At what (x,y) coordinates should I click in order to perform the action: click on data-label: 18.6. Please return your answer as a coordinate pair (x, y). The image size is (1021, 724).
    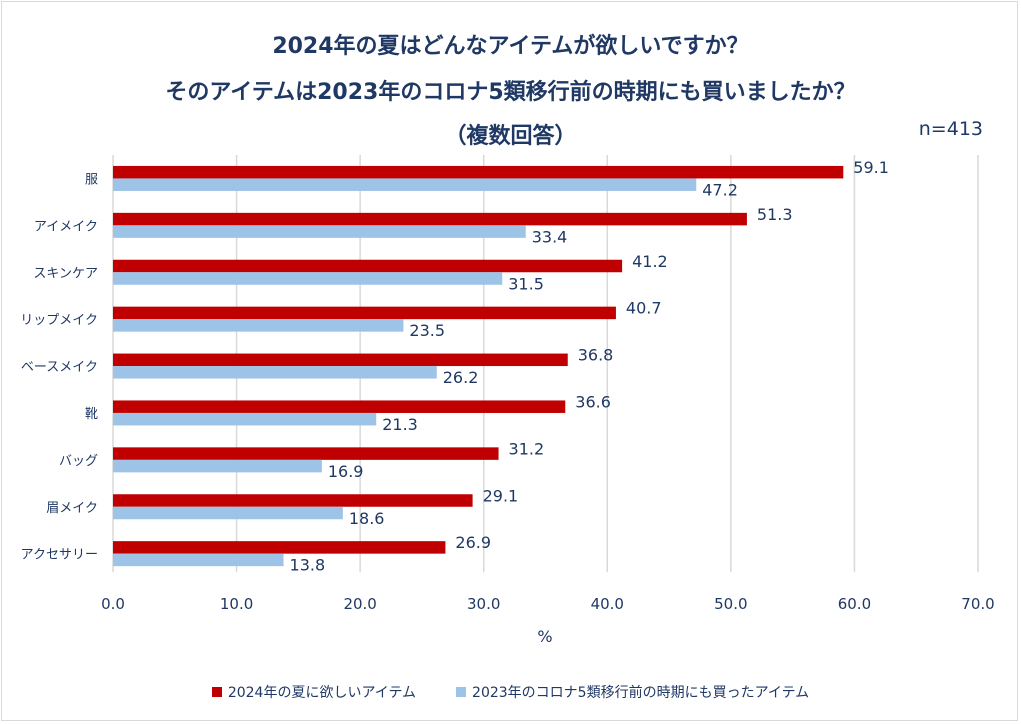
    Looking at the image, I should click on (367, 518).